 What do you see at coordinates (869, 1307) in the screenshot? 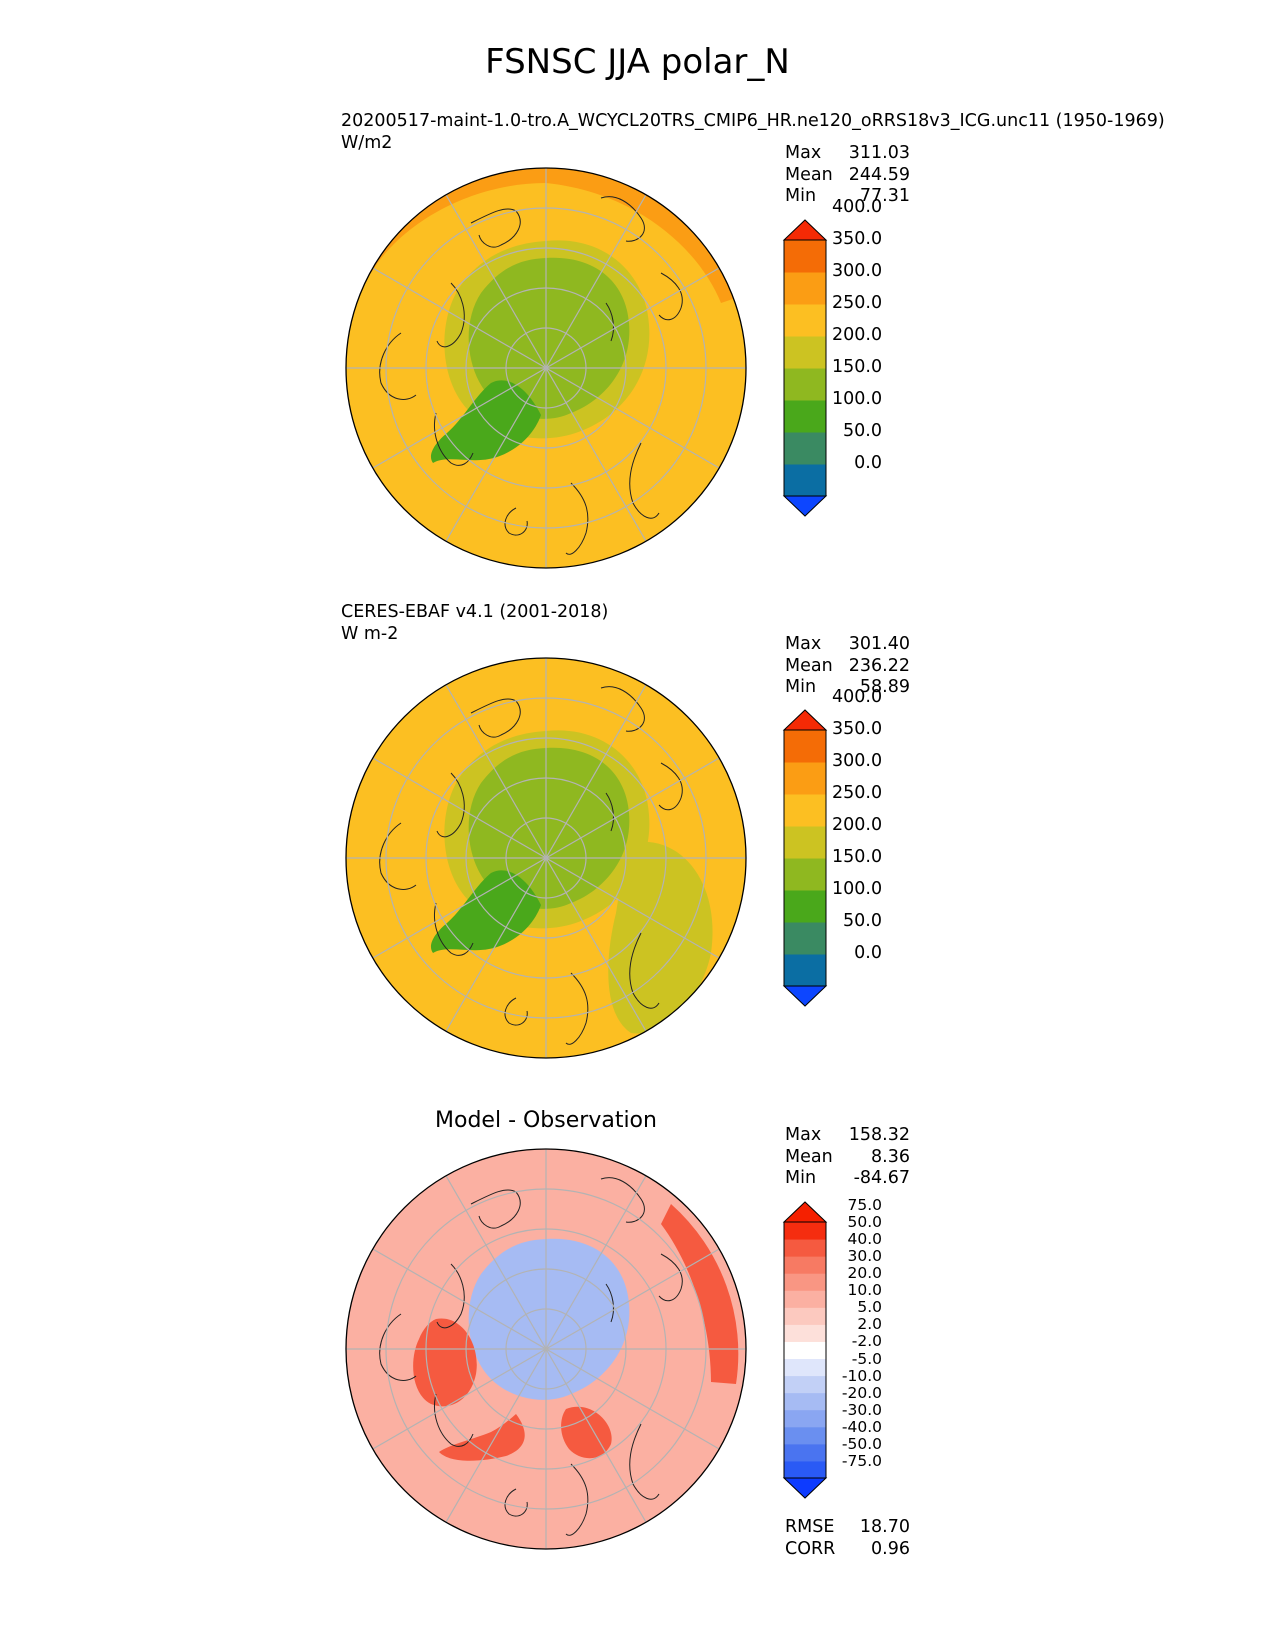
I see `colorbar-tick-label: 5.0` at bounding box center [869, 1307].